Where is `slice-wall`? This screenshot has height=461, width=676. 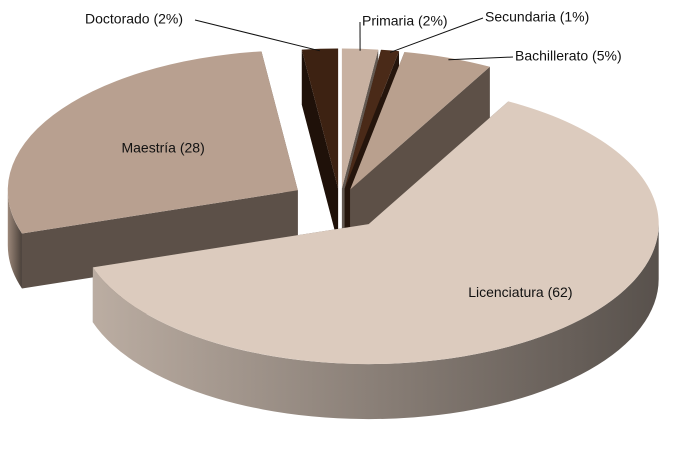 slice-wall is located at coordinates (14, 239).